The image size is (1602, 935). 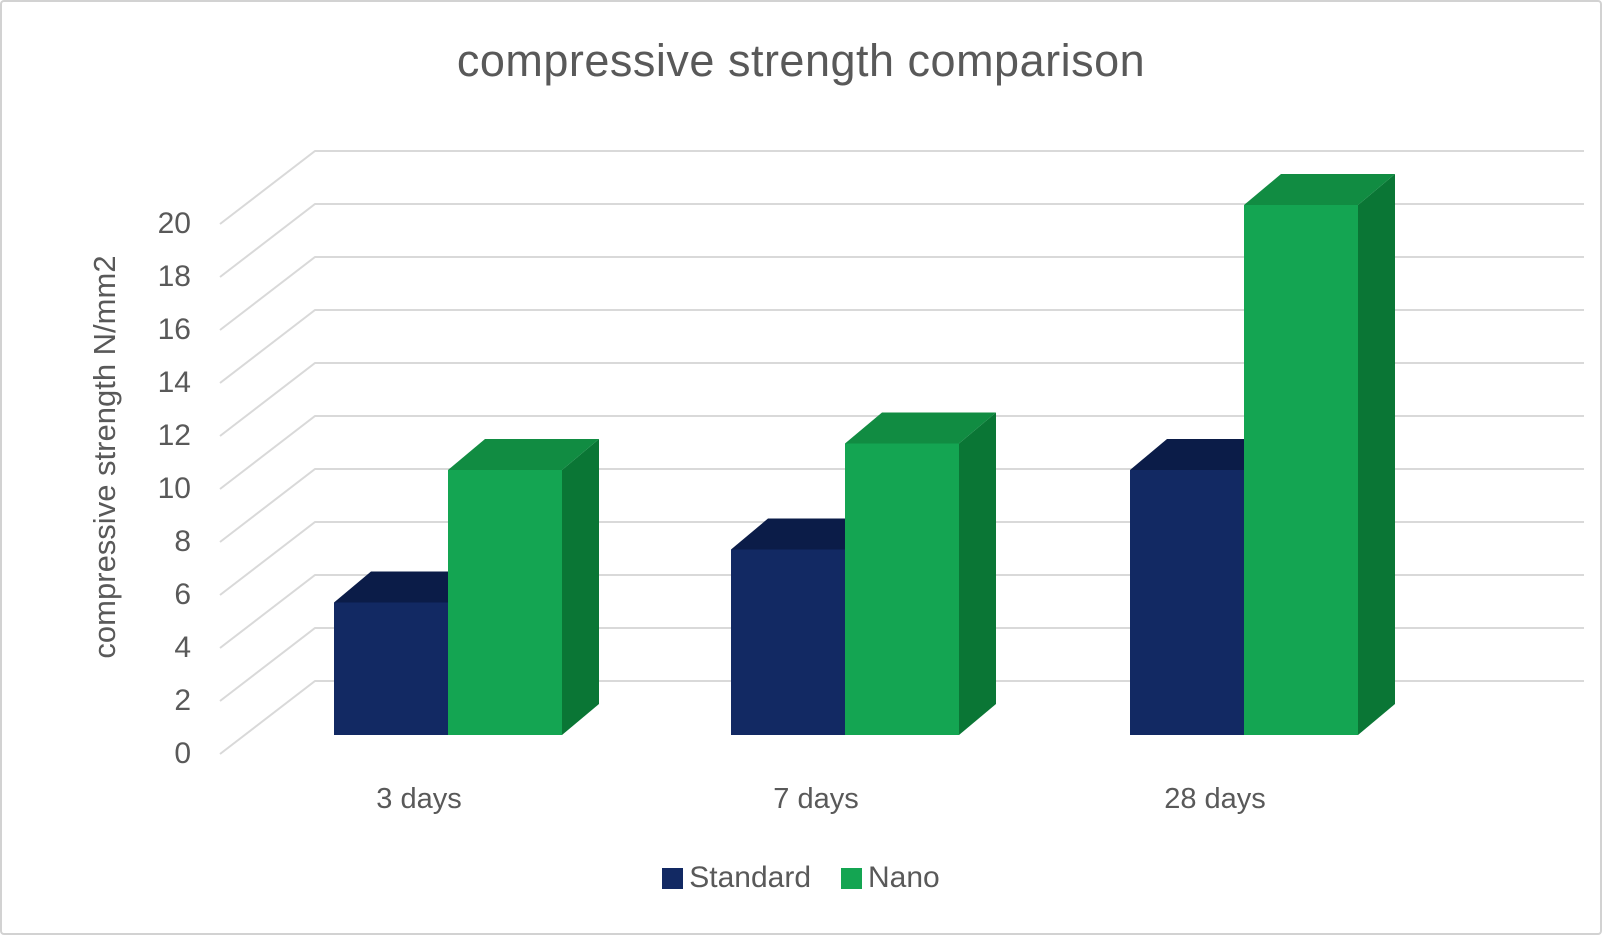 What do you see at coordinates (182, 753) in the screenshot?
I see `y-tick-label-0: 0` at bounding box center [182, 753].